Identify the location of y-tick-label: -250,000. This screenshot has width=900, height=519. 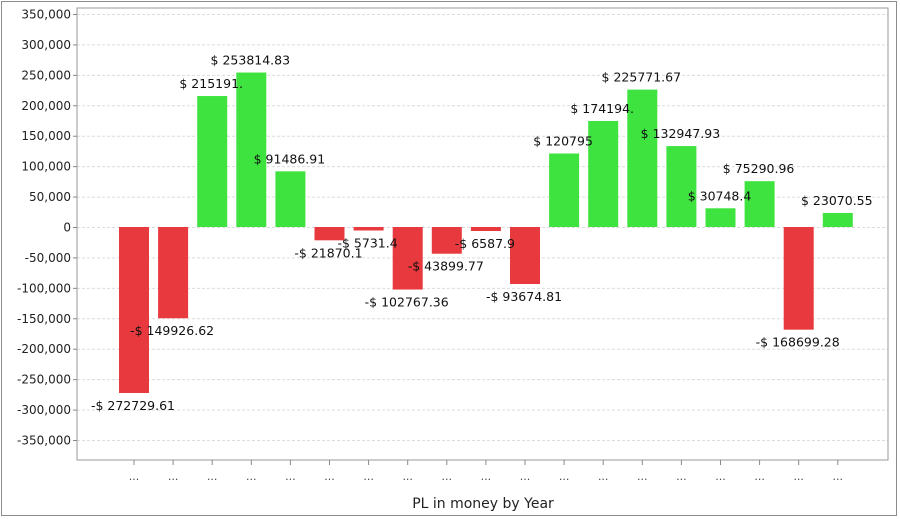
(44, 380).